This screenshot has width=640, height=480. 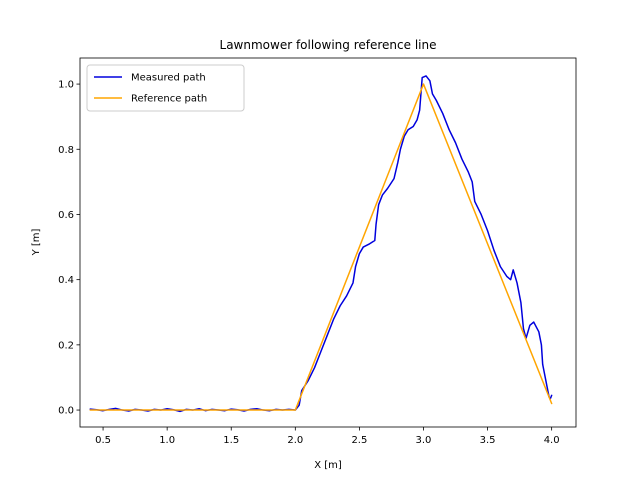 What do you see at coordinates (66, 411) in the screenshot?
I see `y-tick-label: 0.0` at bounding box center [66, 411].